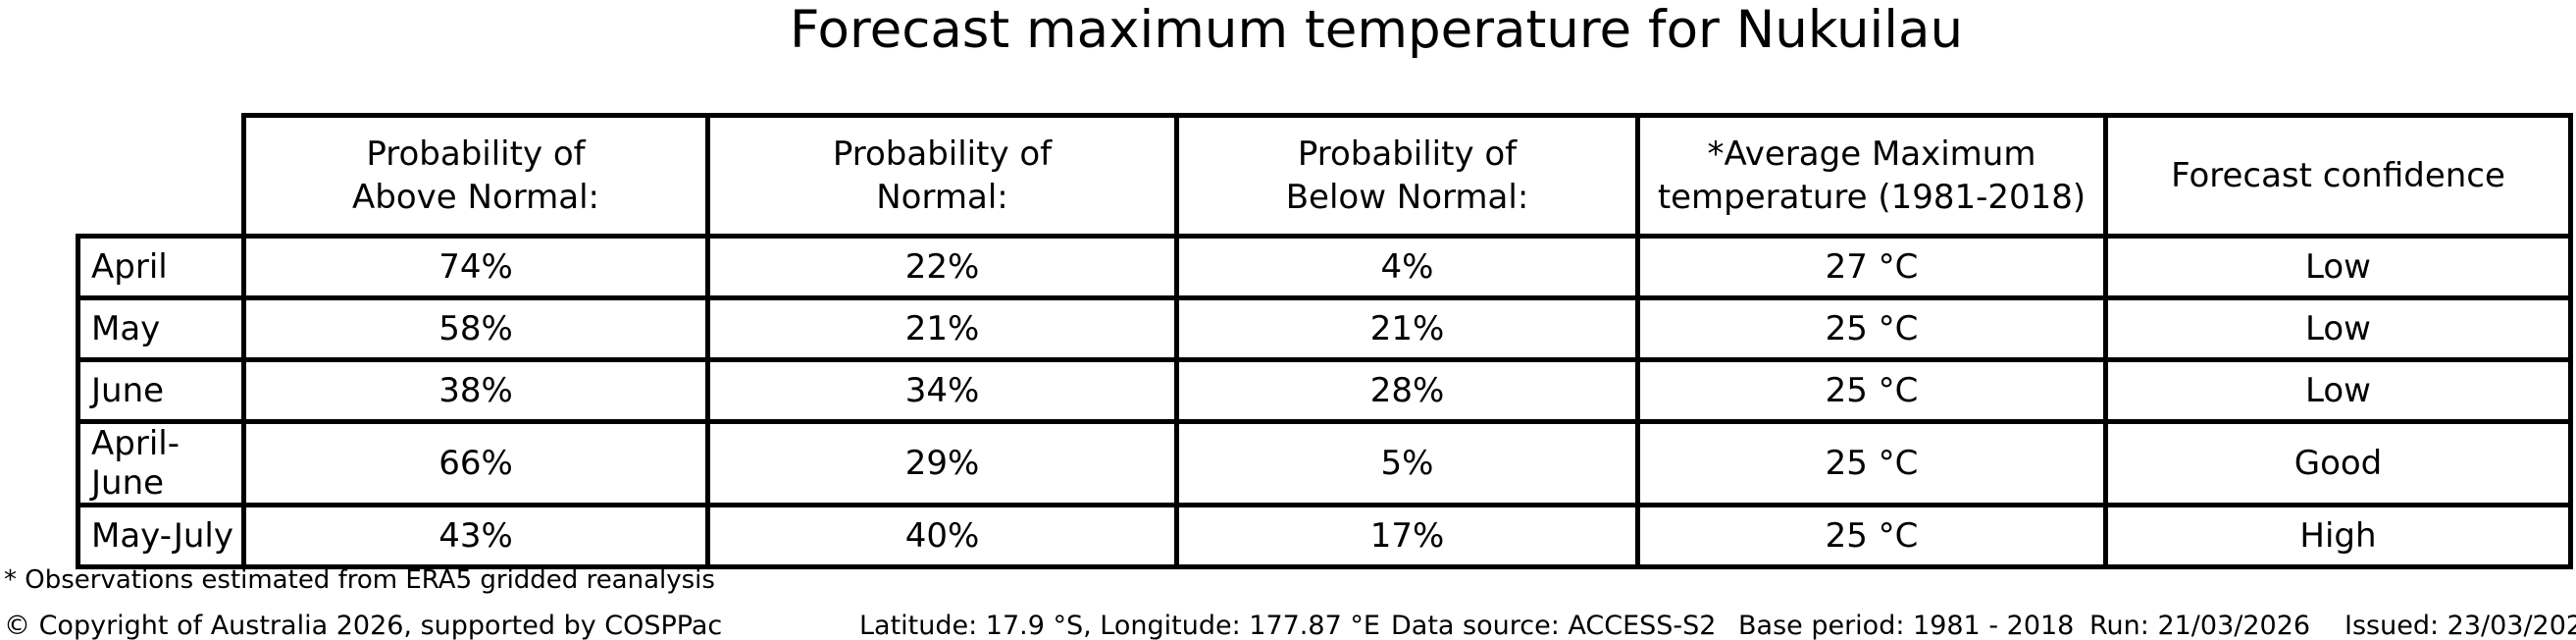  I want to click on cell-above-normal: 43%, so click(475, 536).